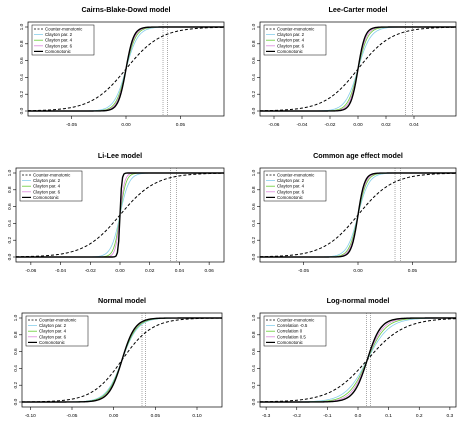  Describe the element at coordinates (419, 416) in the screenshot. I see `x-tick-label: 0.2` at that location.